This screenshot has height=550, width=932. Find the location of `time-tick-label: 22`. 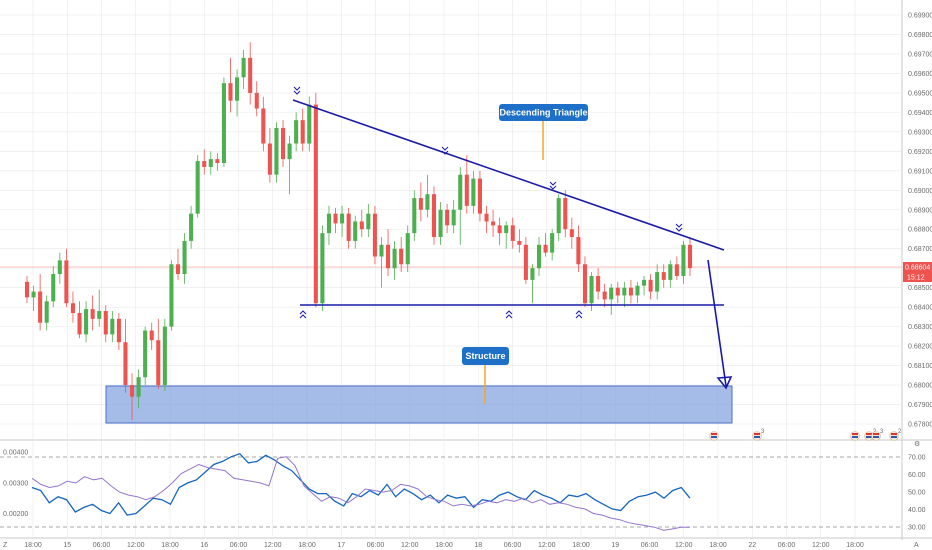

time-tick-label: 22 is located at coordinates (752, 545).